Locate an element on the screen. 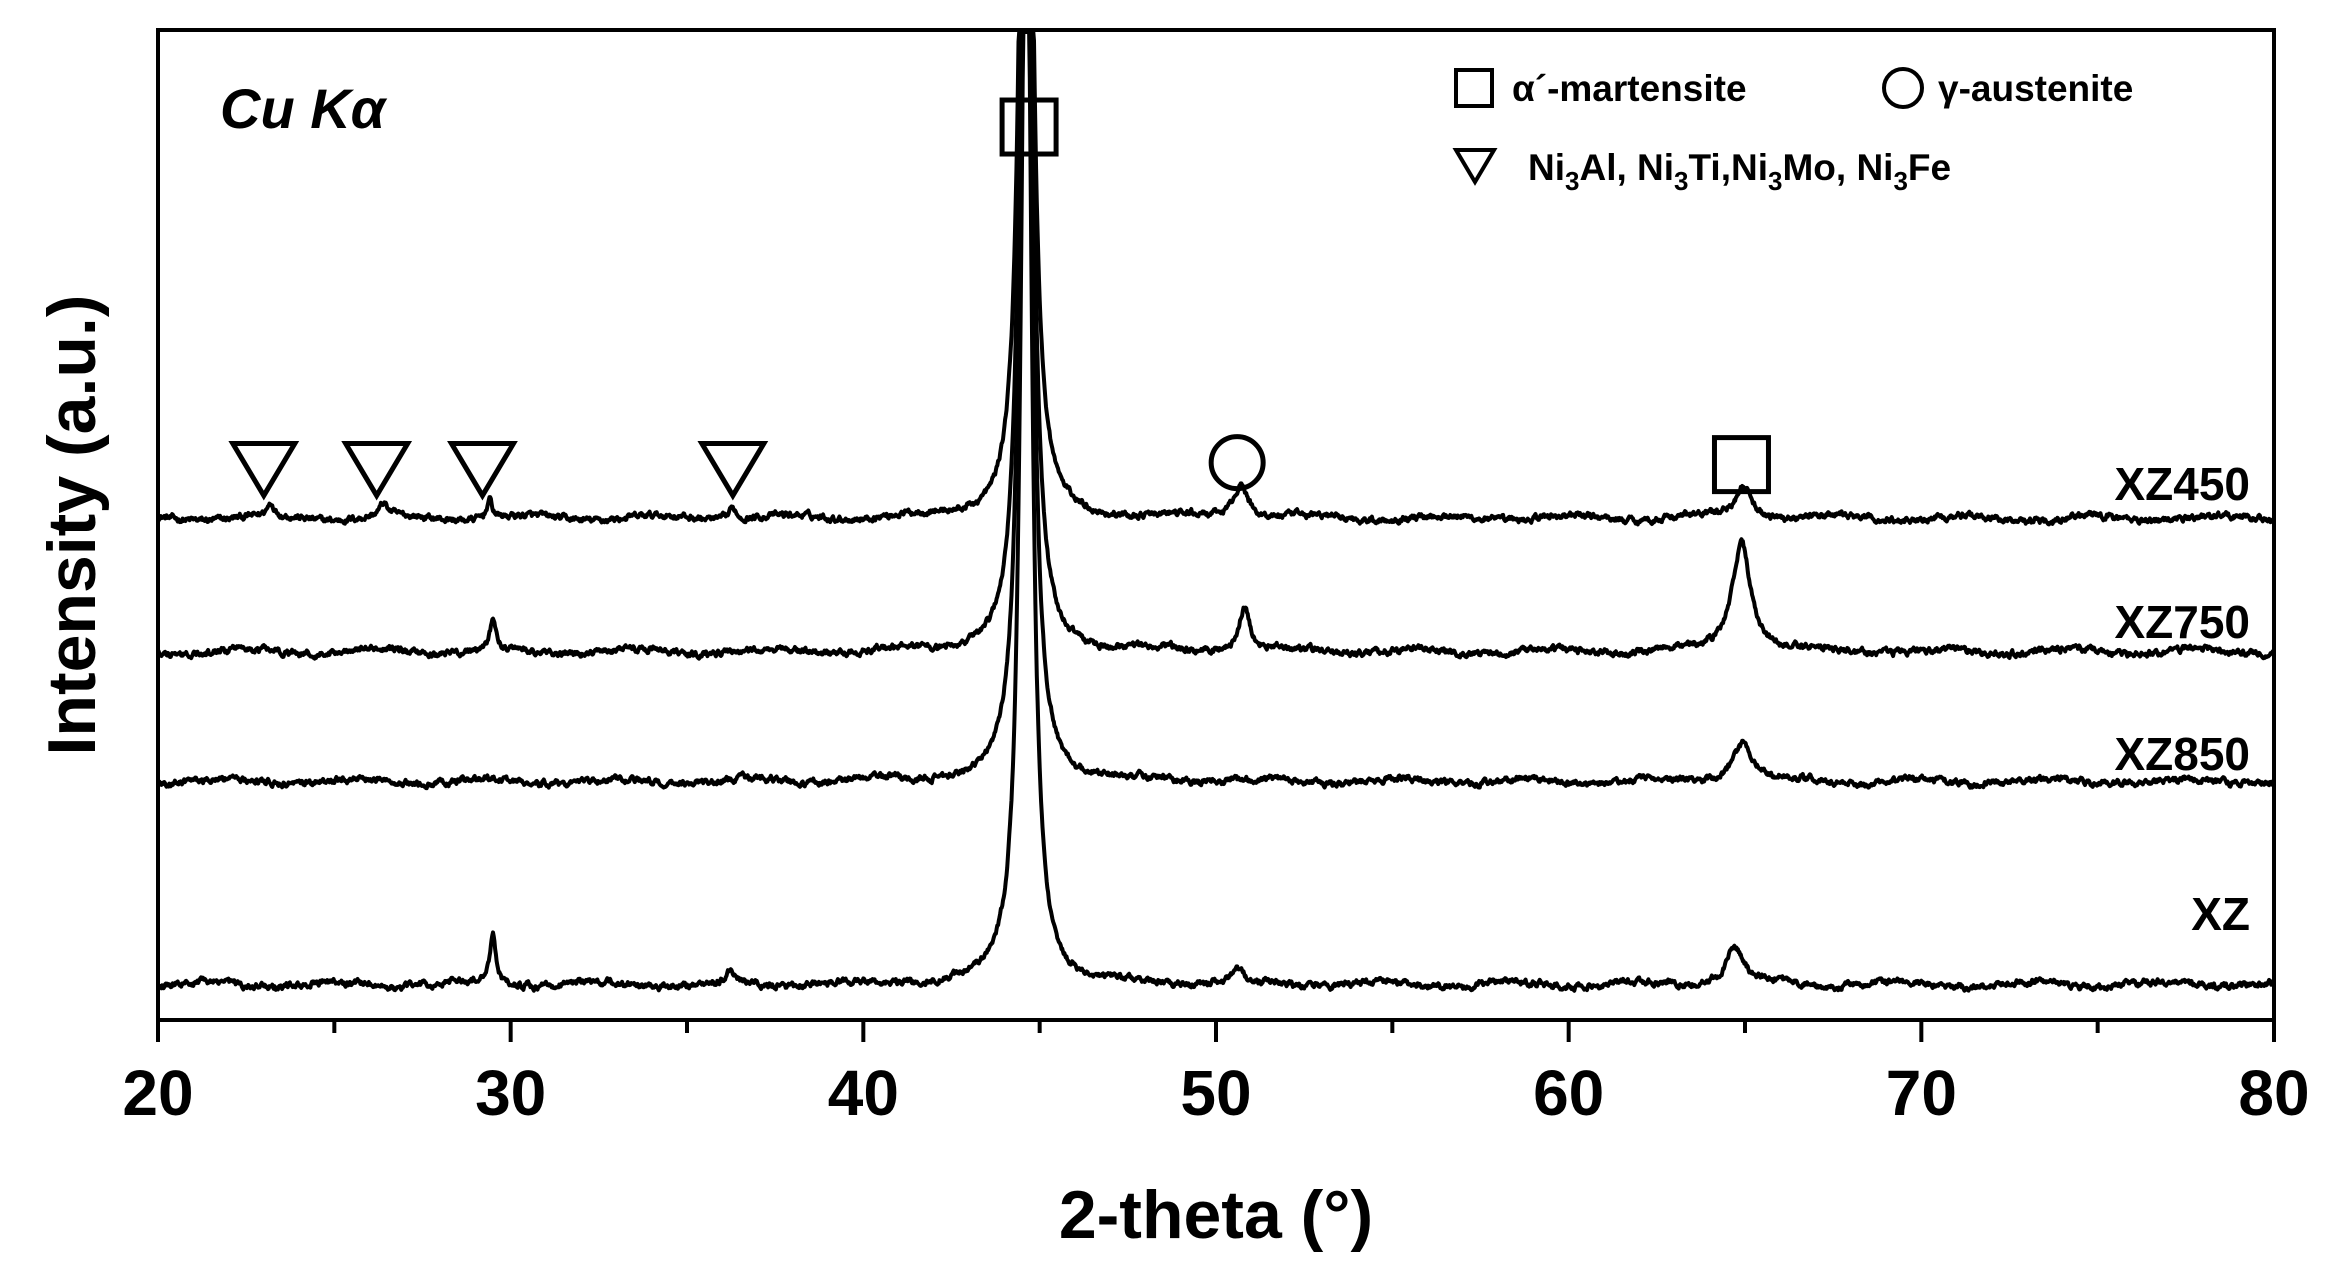  x-tick-label: 20 is located at coordinates (157, 1093).